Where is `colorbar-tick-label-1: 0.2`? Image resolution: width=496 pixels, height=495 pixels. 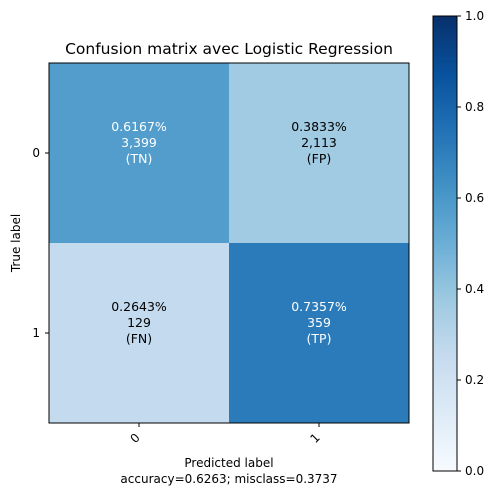 colorbar-tick-label-1: 0.2 is located at coordinates (474, 380).